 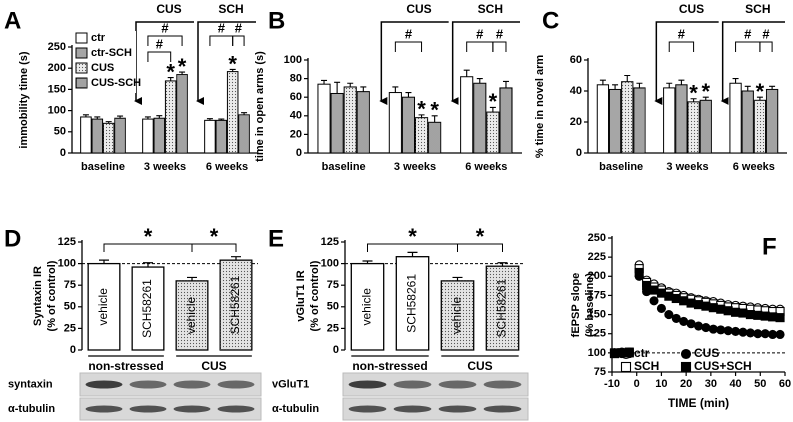 I want to click on x-tick-label: 20, so click(x=686, y=384).